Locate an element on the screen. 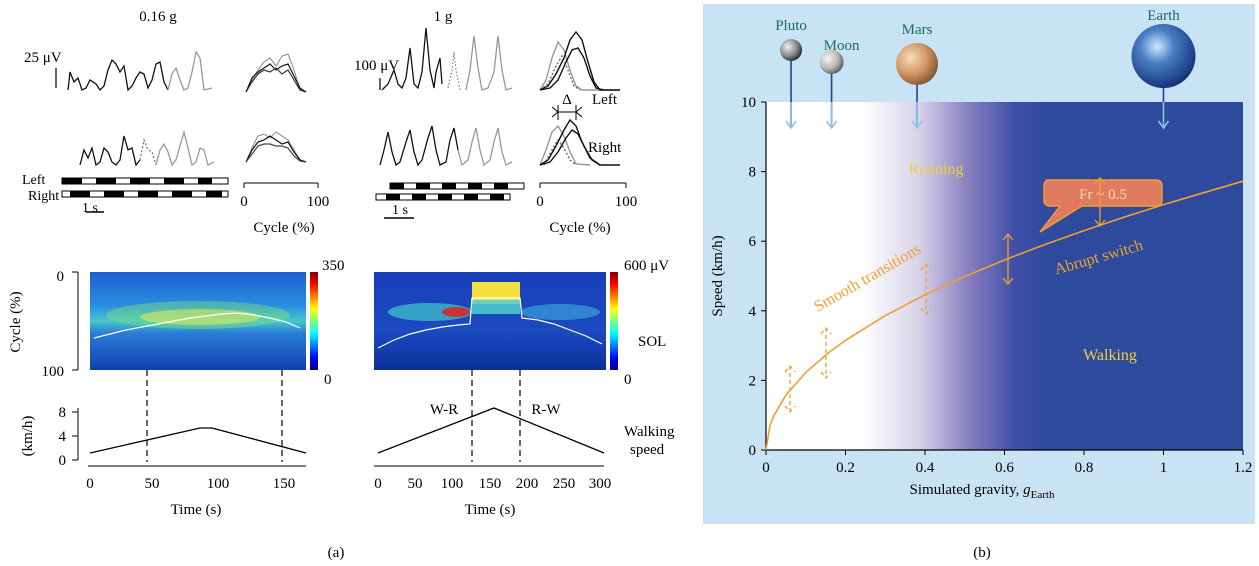 The width and height of the screenshot is (1259, 566). footfall-bar-right-high is located at coordinates (443, 197).